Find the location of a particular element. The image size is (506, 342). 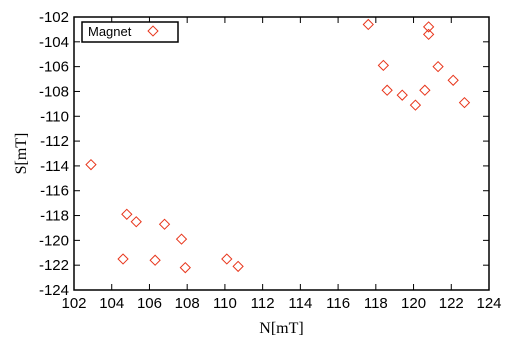

y-tick-label: -124 is located at coordinates (54, 290).